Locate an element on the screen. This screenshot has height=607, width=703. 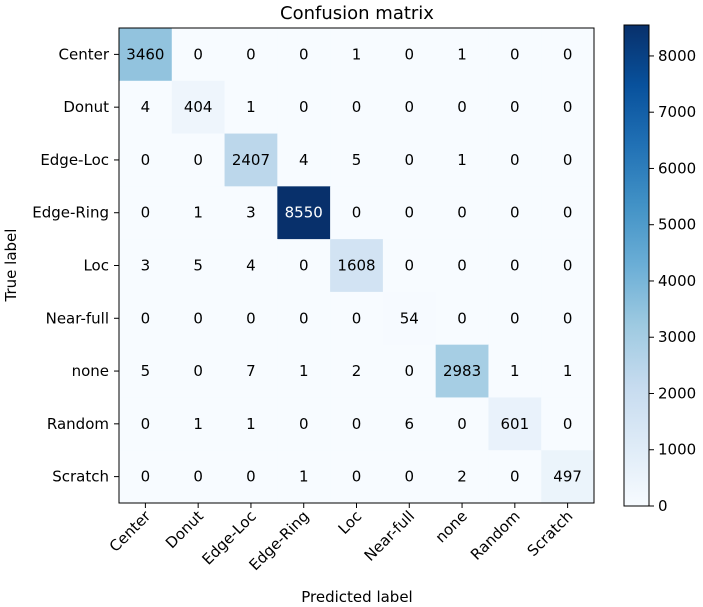
x-tick-label: Loc is located at coordinates (350, 522).